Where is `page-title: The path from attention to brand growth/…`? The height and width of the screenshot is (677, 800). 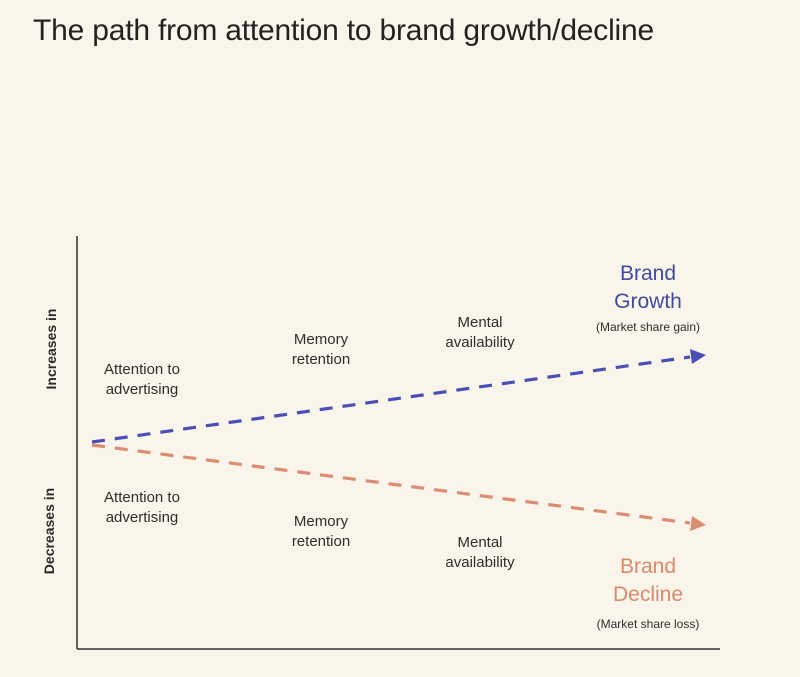
page-title: The path from attention to brand growth/… is located at coordinates (343, 30).